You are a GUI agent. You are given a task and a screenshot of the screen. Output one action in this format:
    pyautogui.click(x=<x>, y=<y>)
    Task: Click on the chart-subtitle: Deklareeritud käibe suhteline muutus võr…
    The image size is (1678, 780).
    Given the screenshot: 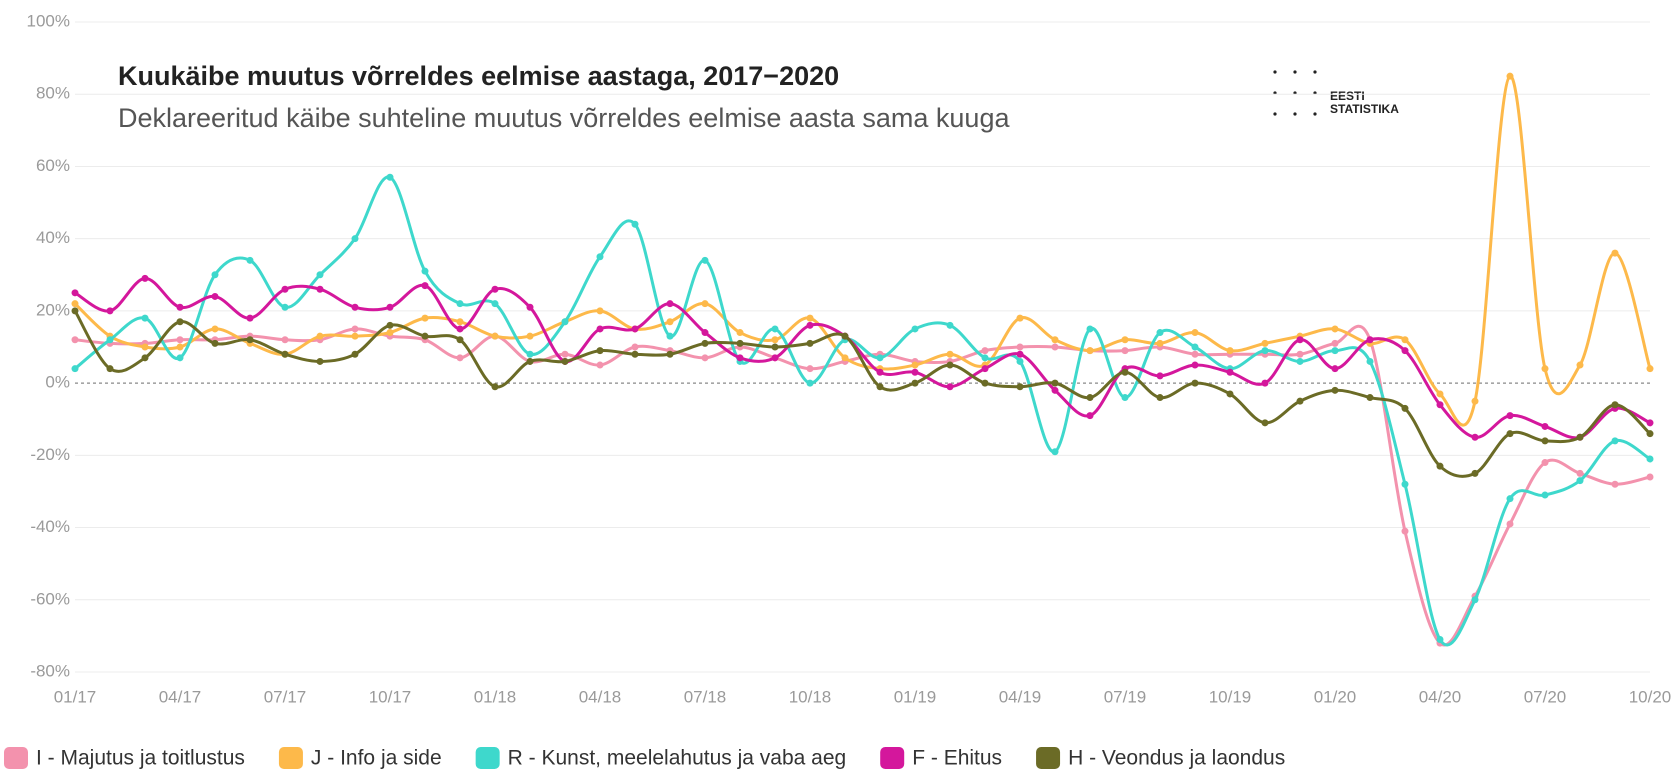 What is the action you would take?
    pyautogui.click(x=564, y=118)
    